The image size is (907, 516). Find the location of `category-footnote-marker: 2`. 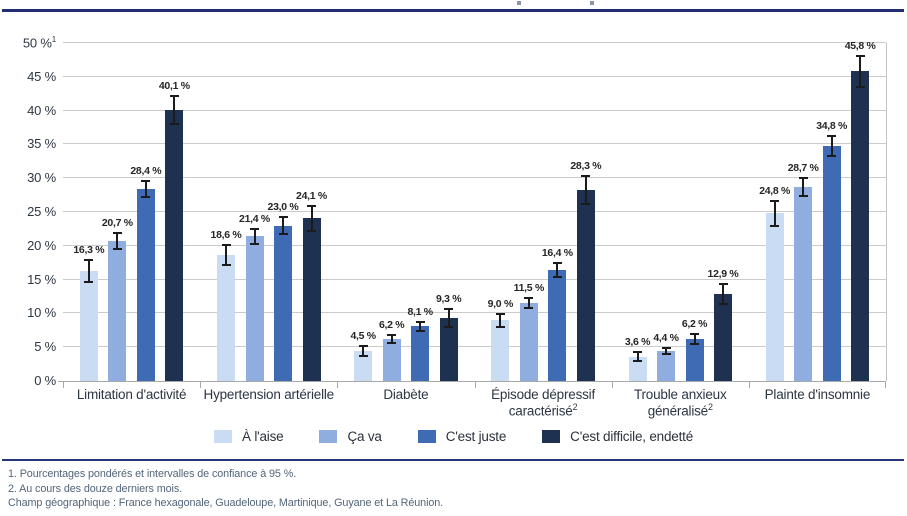

category-footnote-marker: 2 is located at coordinates (575, 407).